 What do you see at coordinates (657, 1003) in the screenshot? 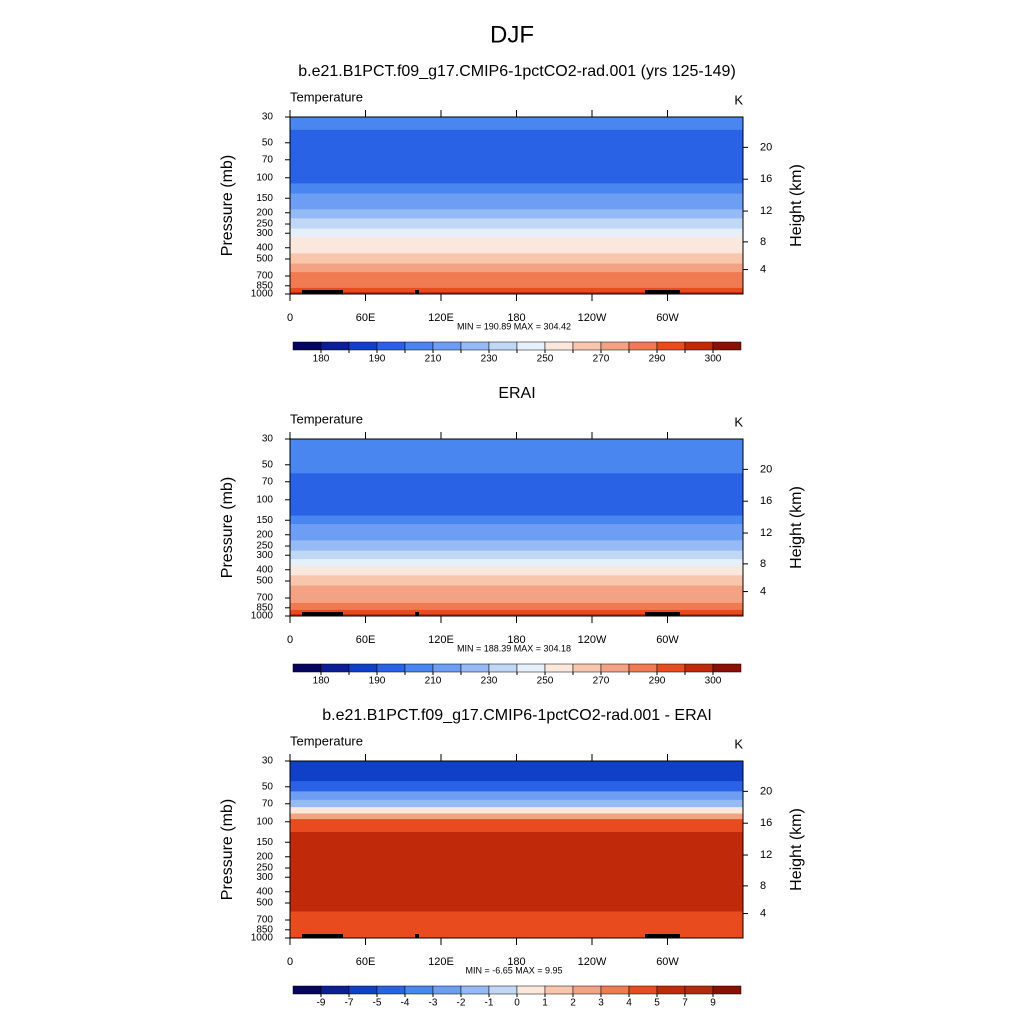
I see `colorbar-label: 5` at bounding box center [657, 1003].